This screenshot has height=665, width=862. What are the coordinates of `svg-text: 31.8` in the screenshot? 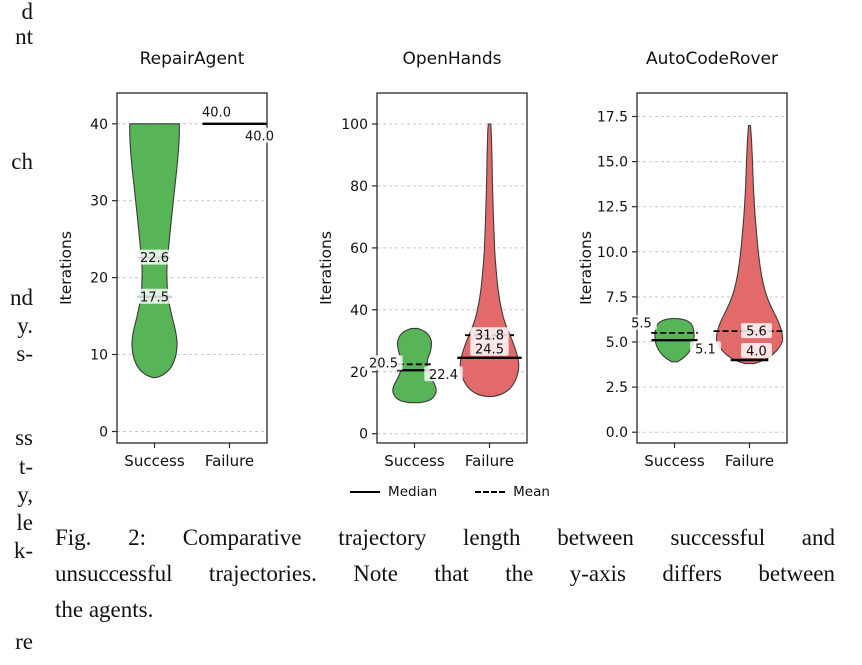 It's located at (489, 336).